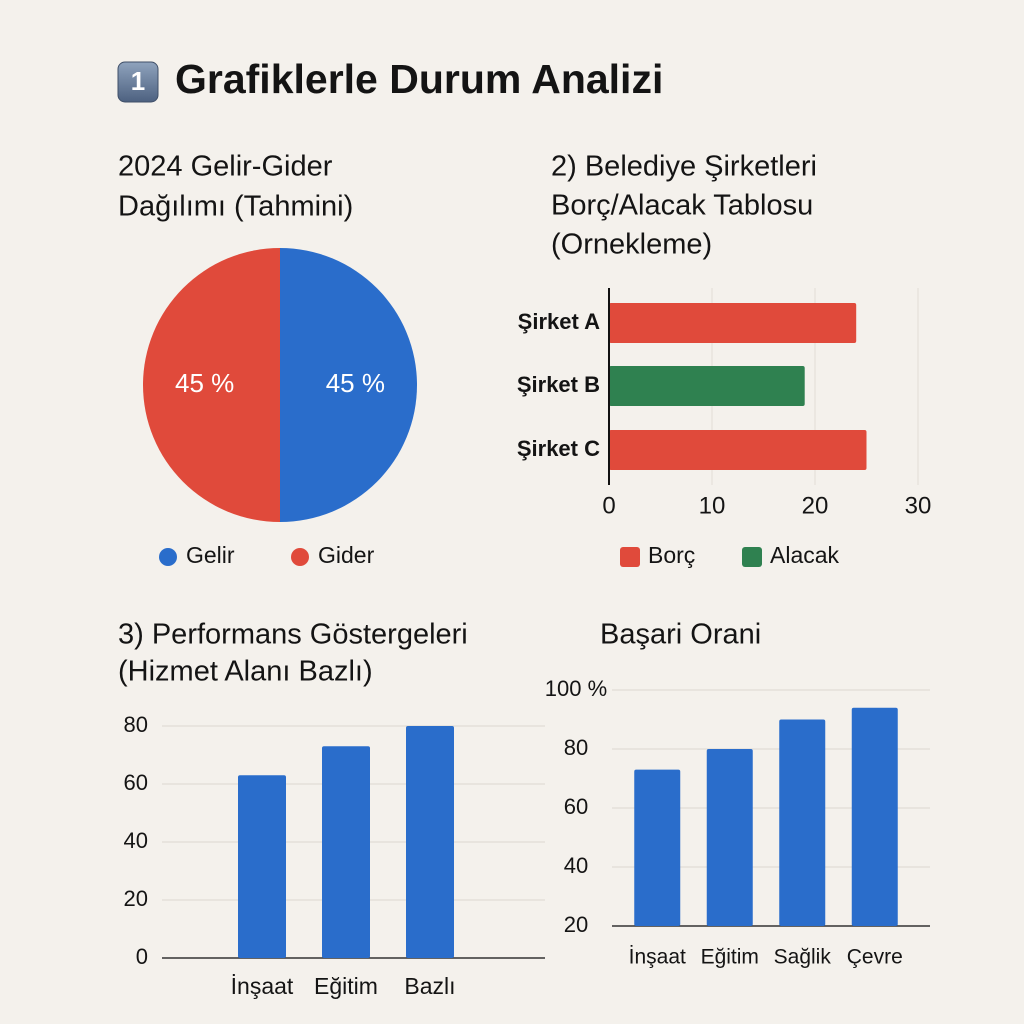 This screenshot has height=1024, width=1024. Describe the element at coordinates (875, 957) in the screenshot. I see `x-tick-label: Çevre` at that location.